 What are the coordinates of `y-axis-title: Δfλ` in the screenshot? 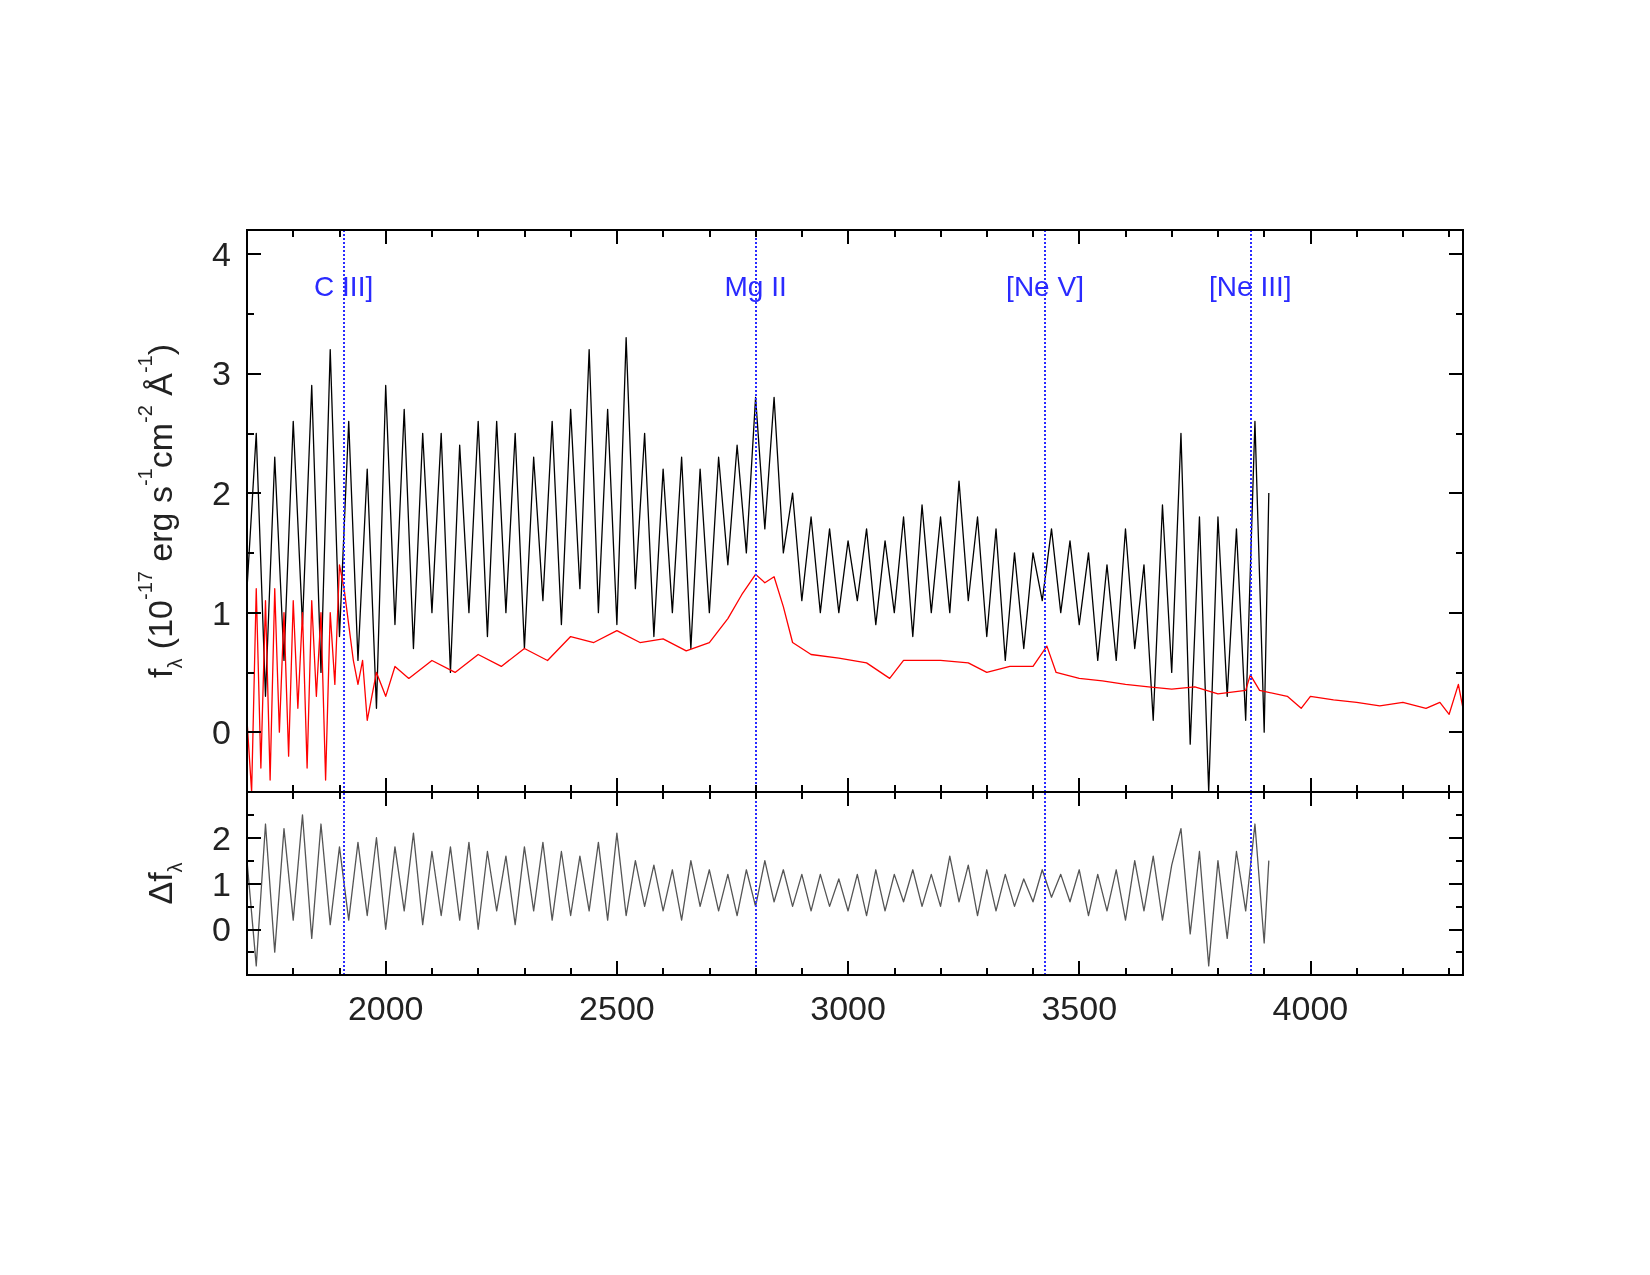 It's located at (163, 883).